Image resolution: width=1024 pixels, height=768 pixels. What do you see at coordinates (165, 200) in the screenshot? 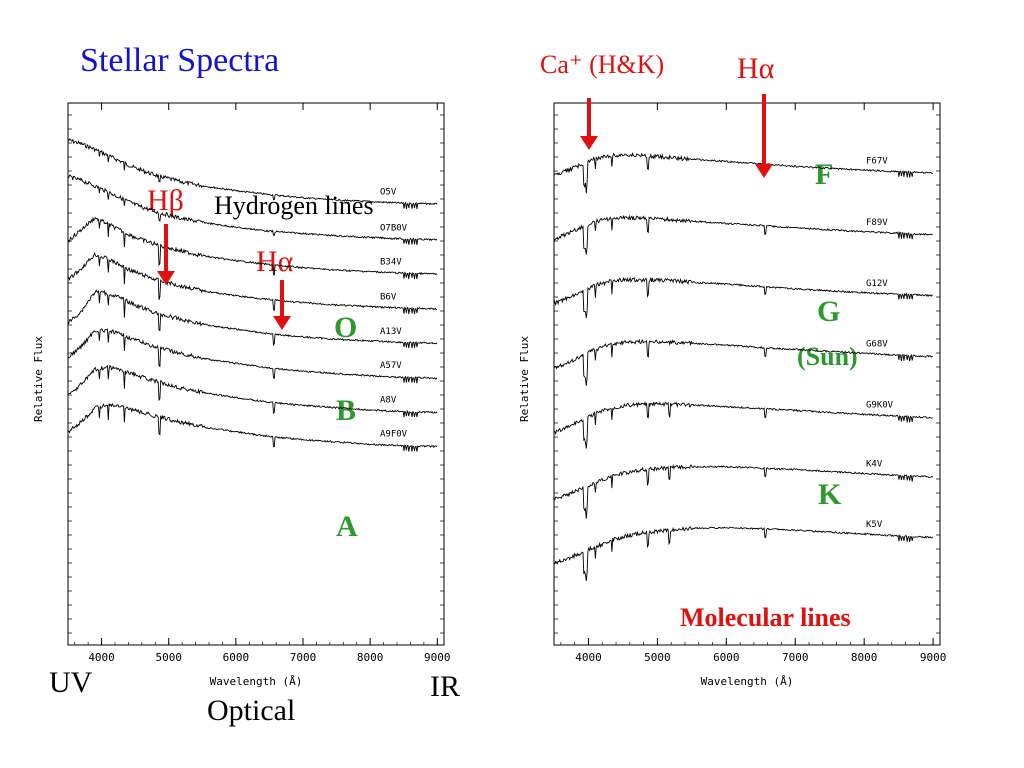
I see `h-beta-label: Hβ` at bounding box center [165, 200].